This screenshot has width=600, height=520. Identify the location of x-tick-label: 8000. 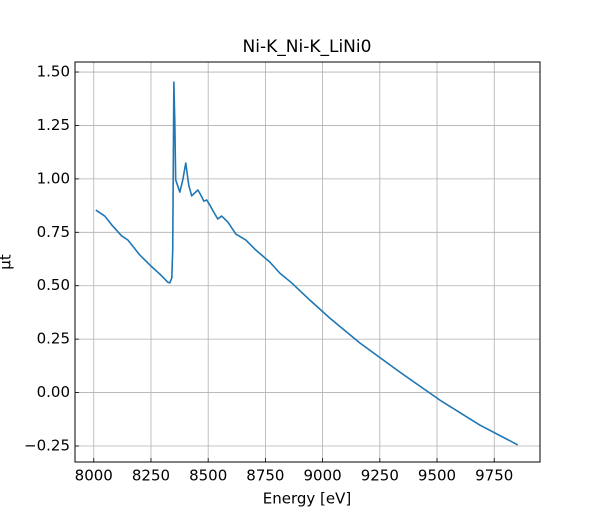
(94, 476).